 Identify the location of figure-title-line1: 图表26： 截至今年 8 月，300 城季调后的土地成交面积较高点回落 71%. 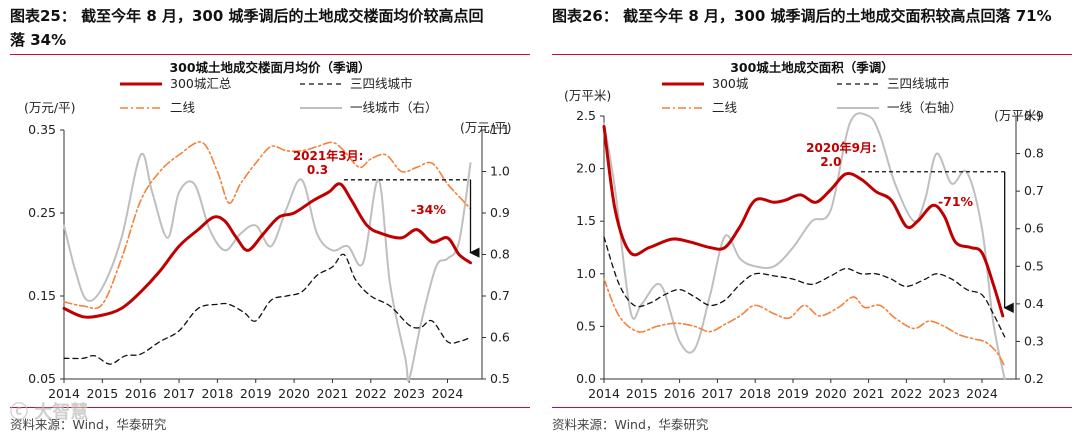
(802, 16).